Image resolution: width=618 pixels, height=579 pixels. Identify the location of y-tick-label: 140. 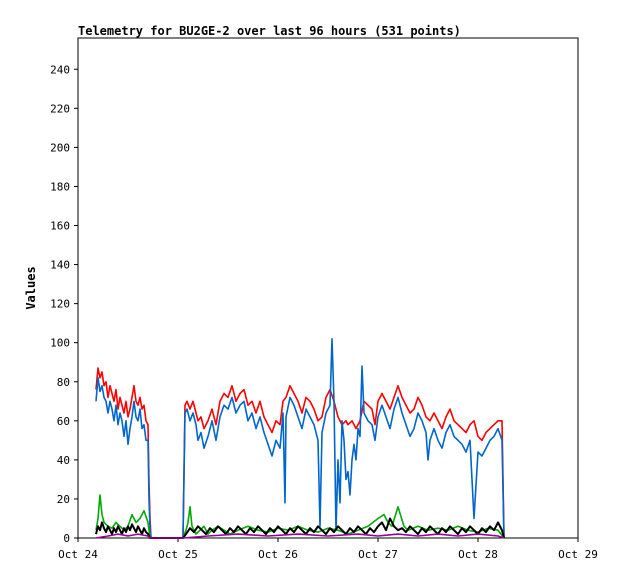
(60, 265).